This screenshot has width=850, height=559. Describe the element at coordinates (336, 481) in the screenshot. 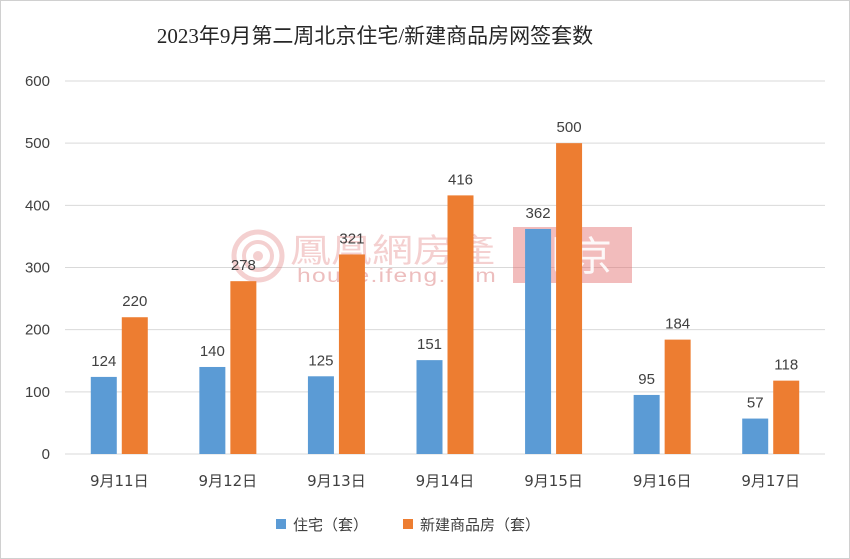

I see `x-tick-label: 9月13日` at that location.